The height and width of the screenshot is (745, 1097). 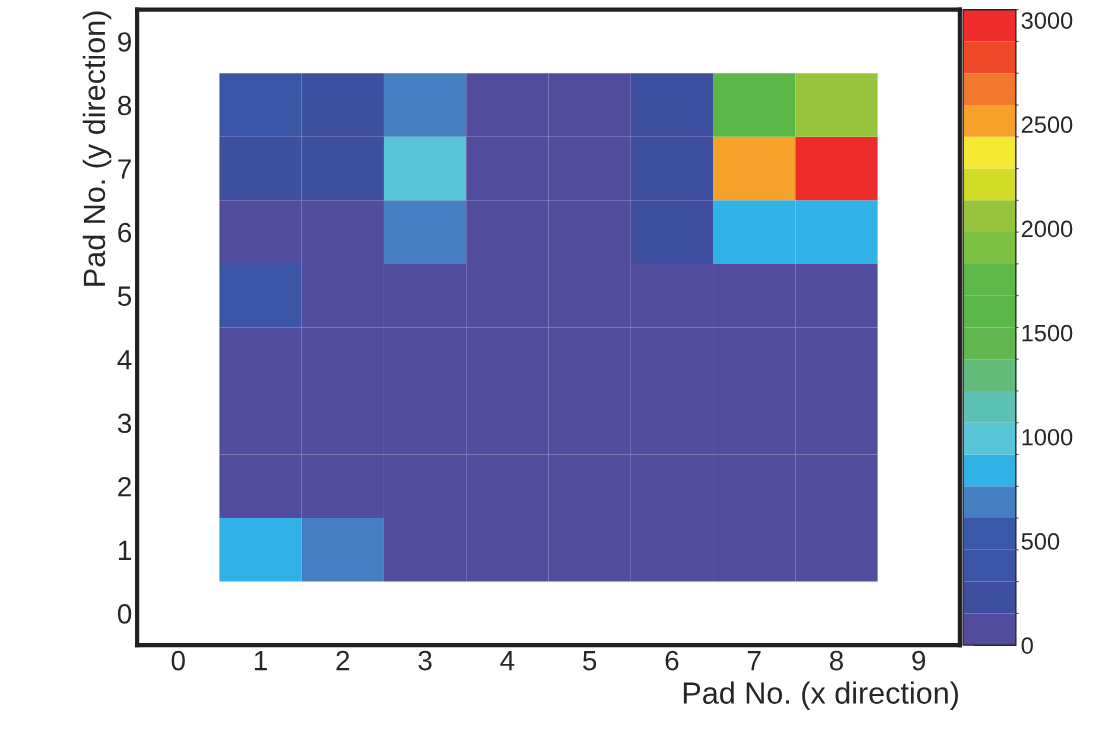 What do you see at coordinates (97, 148) in the screenshot?
I see `y-axis-title: Pad No. (y direction)` at bounding box center [97, 148].